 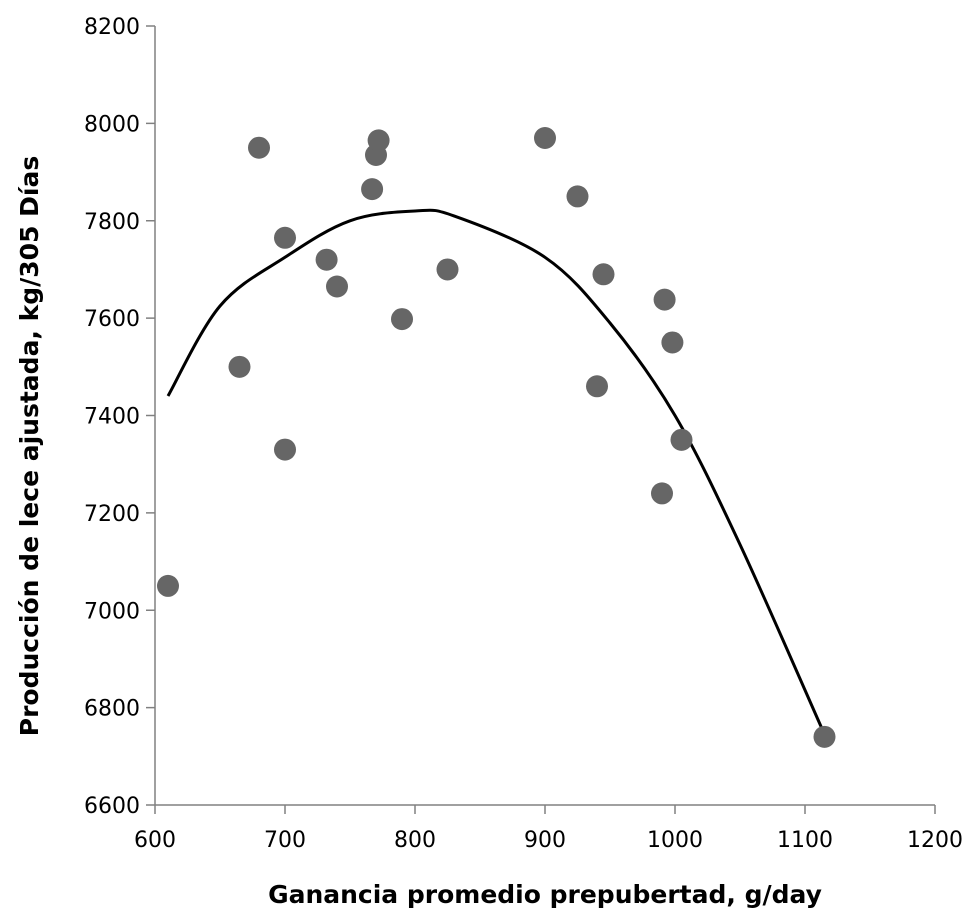 I want to click on x-tick-label: 700, so click(x=285, y=840).